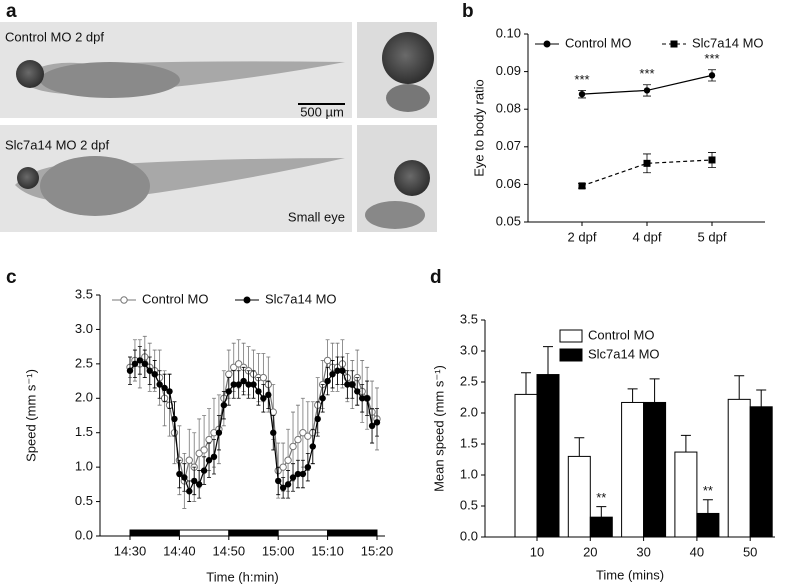 The image size is (788, 586). Describe the element at coordinates (630, 574) in the screenshot. I see `x-axis-label: Time (mins)` at that location.